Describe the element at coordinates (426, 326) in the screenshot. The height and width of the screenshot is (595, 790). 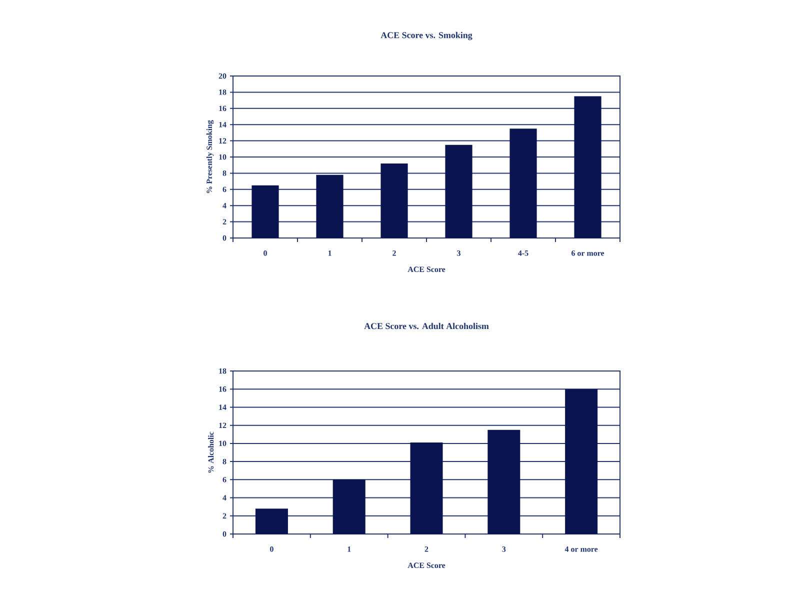
I see `chart-title: ACE Score vs. Adult Alcoholism` at that location.